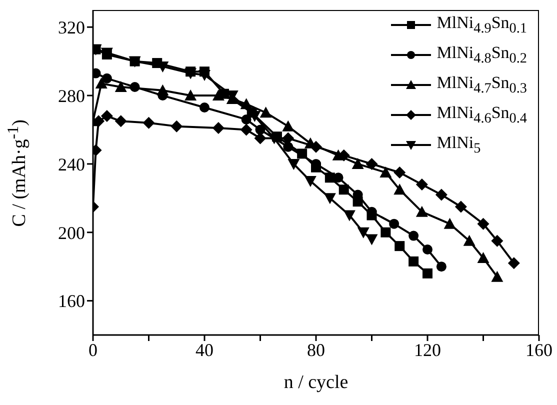 The image size is (557, 405). Describe the element at coordinates (71, 232) in the screenshot. I see `y-tick-label: 200` at that location.